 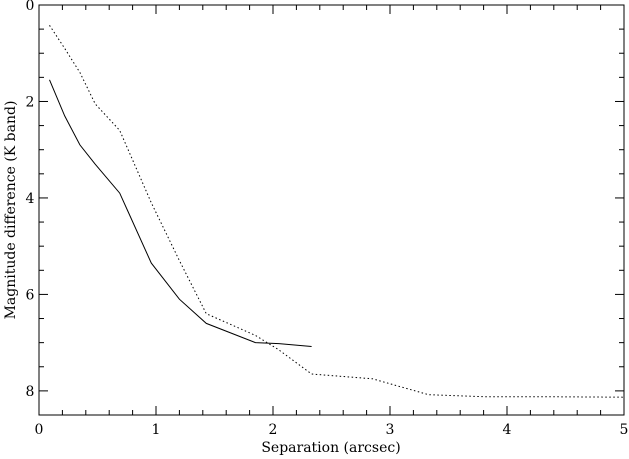 What do you see at coordinates (507, 430) in the screenshot?
I see `x-tick-label: 4` at bounding box center [507, 430].